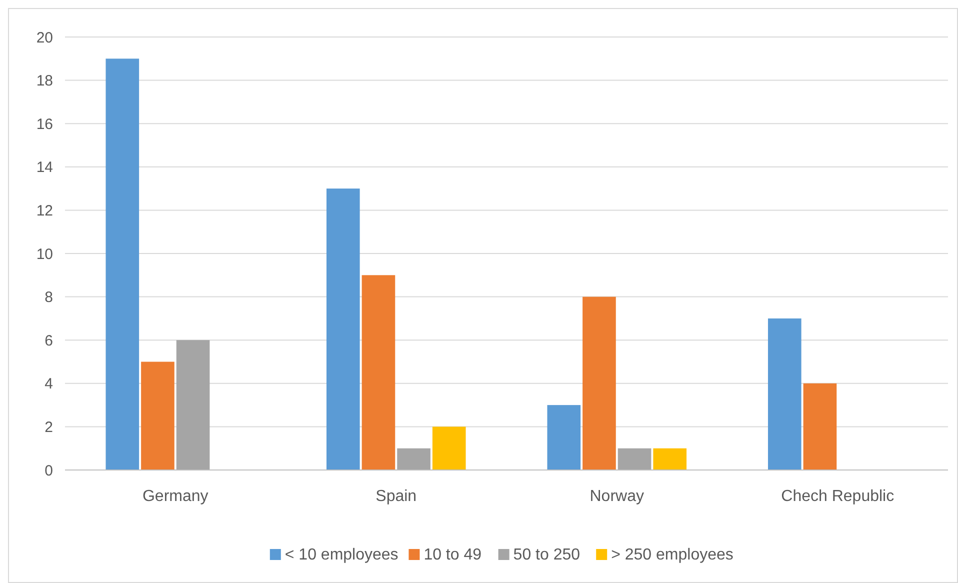 The width and height of the screenshot is (958, 583). What do you see at coordinates (48, 341) in the screenshot?
I see `y-tick-label: 6` at bounding box center [48, 341].